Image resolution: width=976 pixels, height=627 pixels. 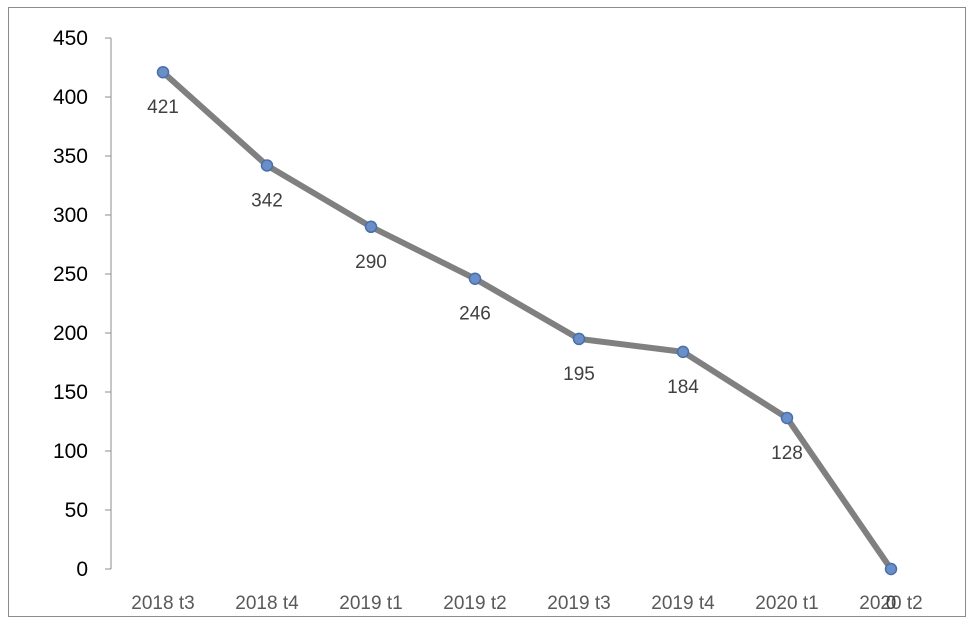 What do you see at coordinates (76, 510) in the screenshot?
I see `y-tick-label: 50` at bounding box center [76, 510].